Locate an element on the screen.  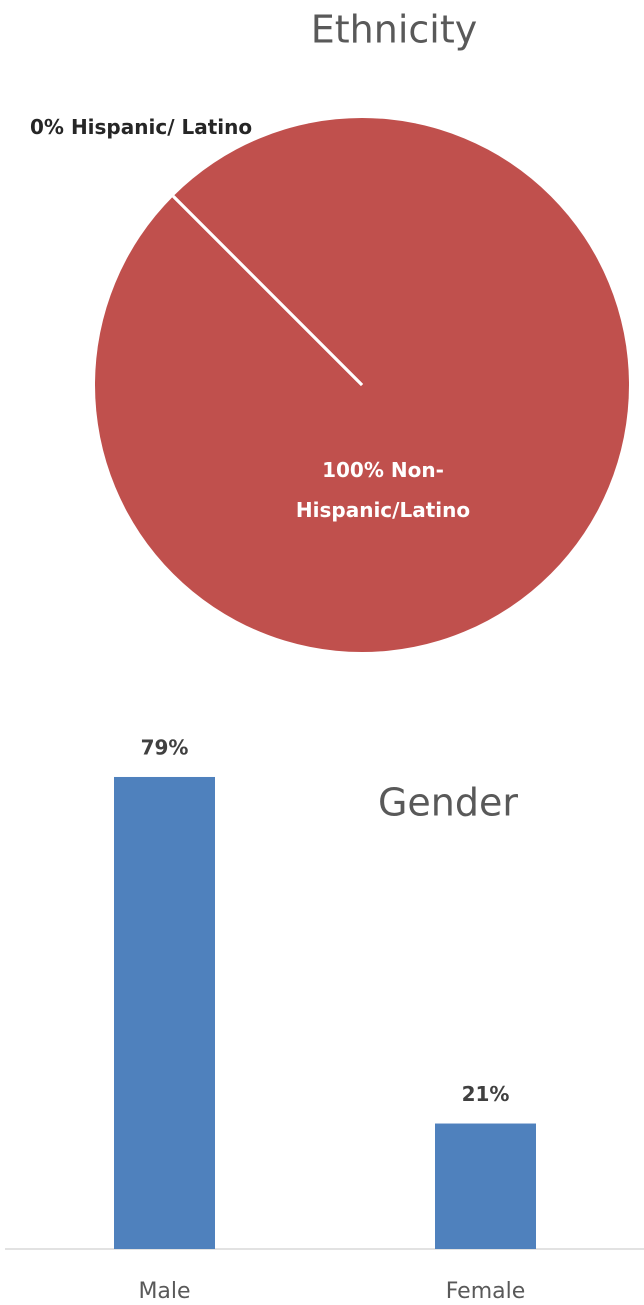
chart-title: Ethnicity is located at coordinates (394, 30).